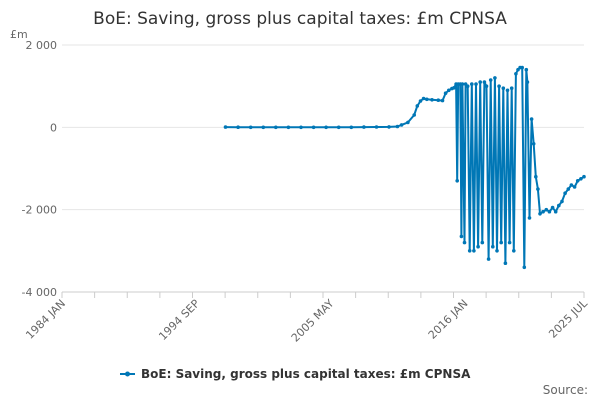 This screenshot has height=400, width=600. I want to click on y-tick-label-3: -4 000, so click(39, 292).